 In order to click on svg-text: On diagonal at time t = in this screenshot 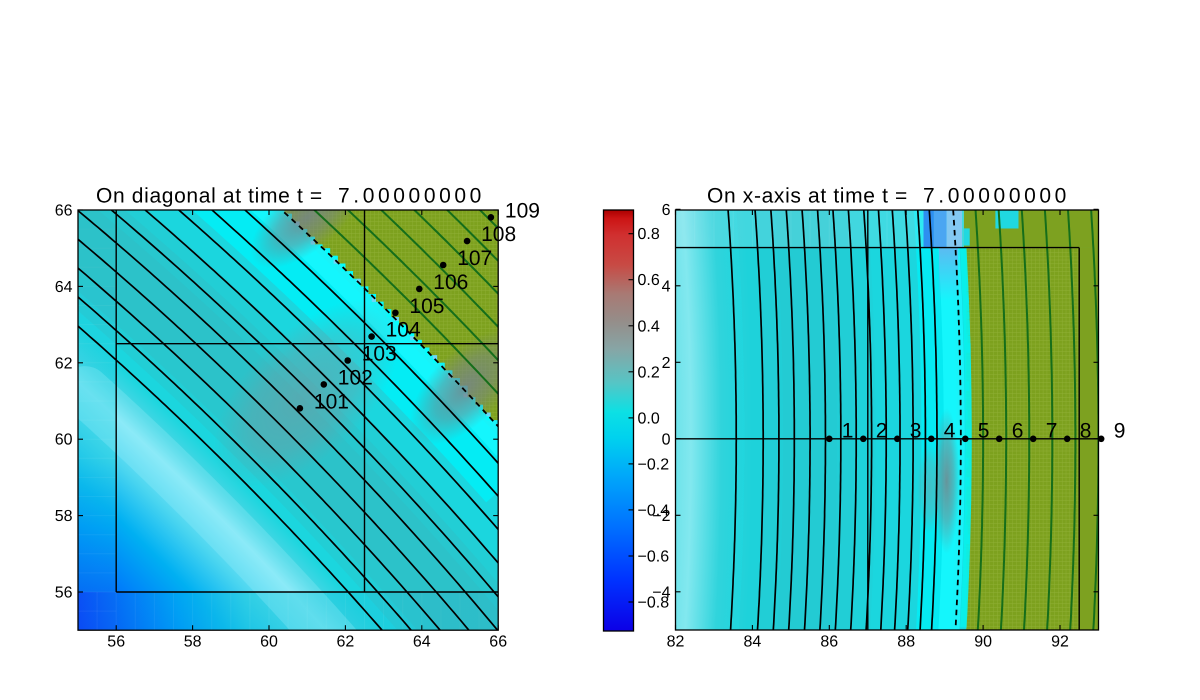, I will do `click(209, 196)`.